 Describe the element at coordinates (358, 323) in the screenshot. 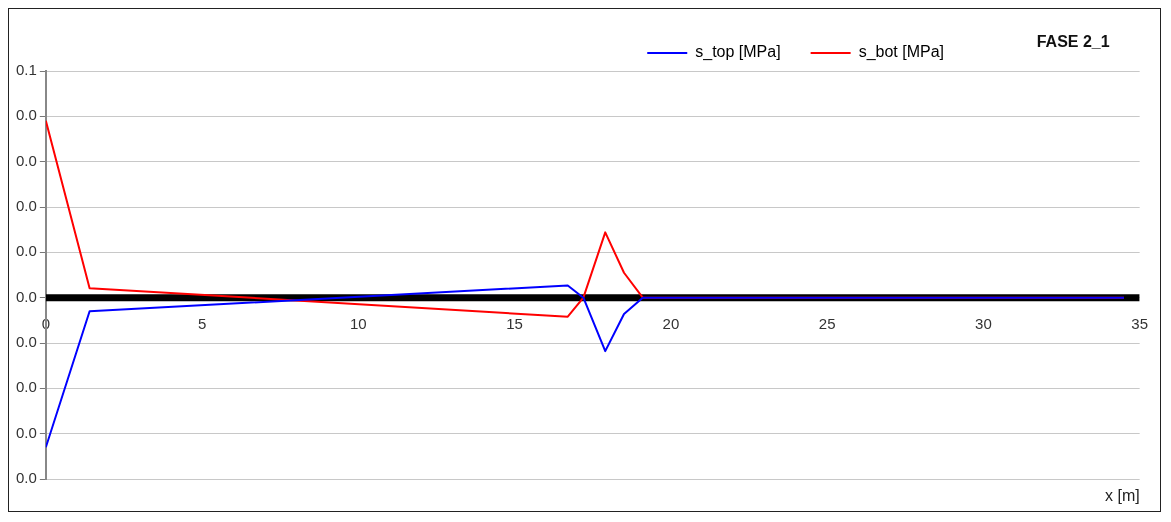

I see `x-tick-label: 10` at that location.